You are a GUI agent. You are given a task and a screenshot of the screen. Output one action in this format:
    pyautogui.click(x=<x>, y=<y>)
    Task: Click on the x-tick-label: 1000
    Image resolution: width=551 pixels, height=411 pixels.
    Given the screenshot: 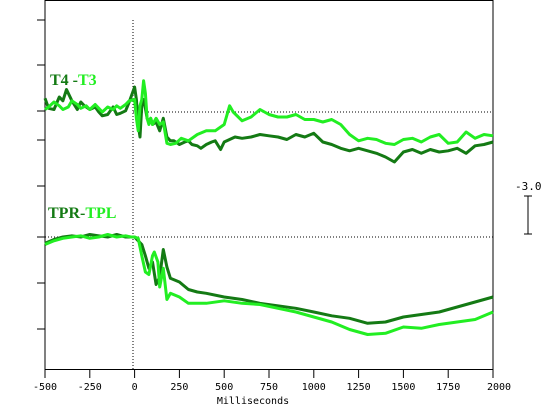 What is the action you would take?
    pyautogui.click(x=314, y=387)
    